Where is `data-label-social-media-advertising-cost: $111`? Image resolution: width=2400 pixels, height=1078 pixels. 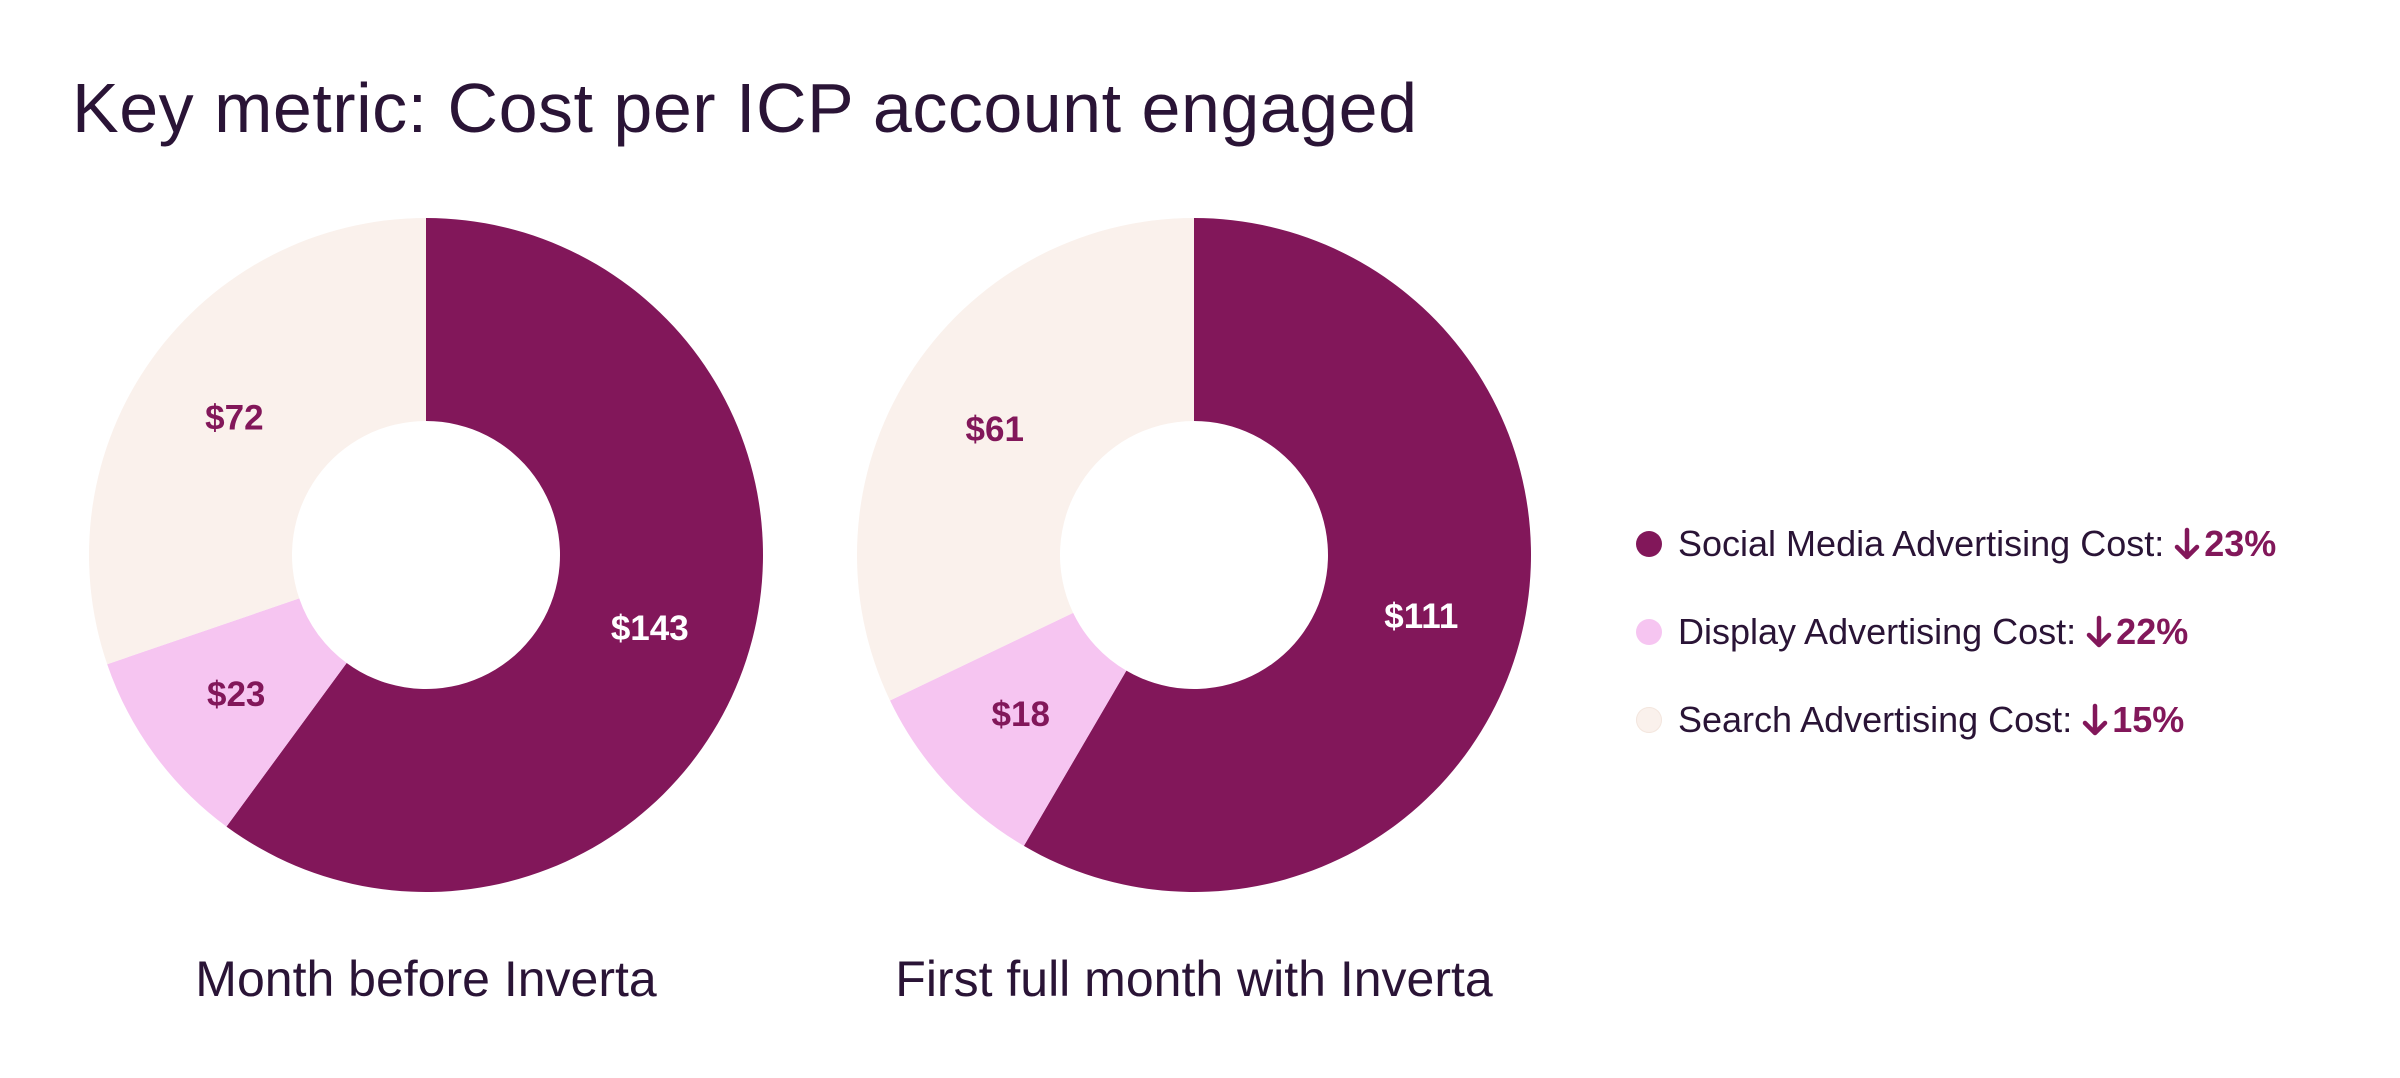 data-label-social-media-advertising-cost: $111 is located at coordinates (1421, 616).